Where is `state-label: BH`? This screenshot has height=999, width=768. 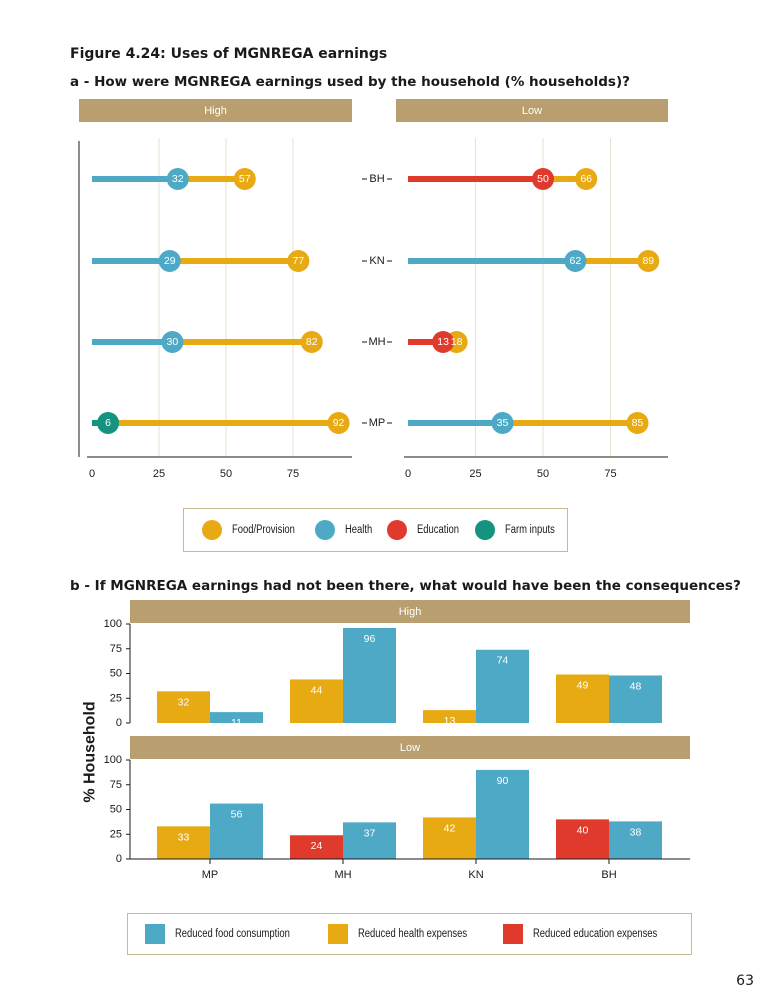 state-label: BH is located at coordinates (376, 179).